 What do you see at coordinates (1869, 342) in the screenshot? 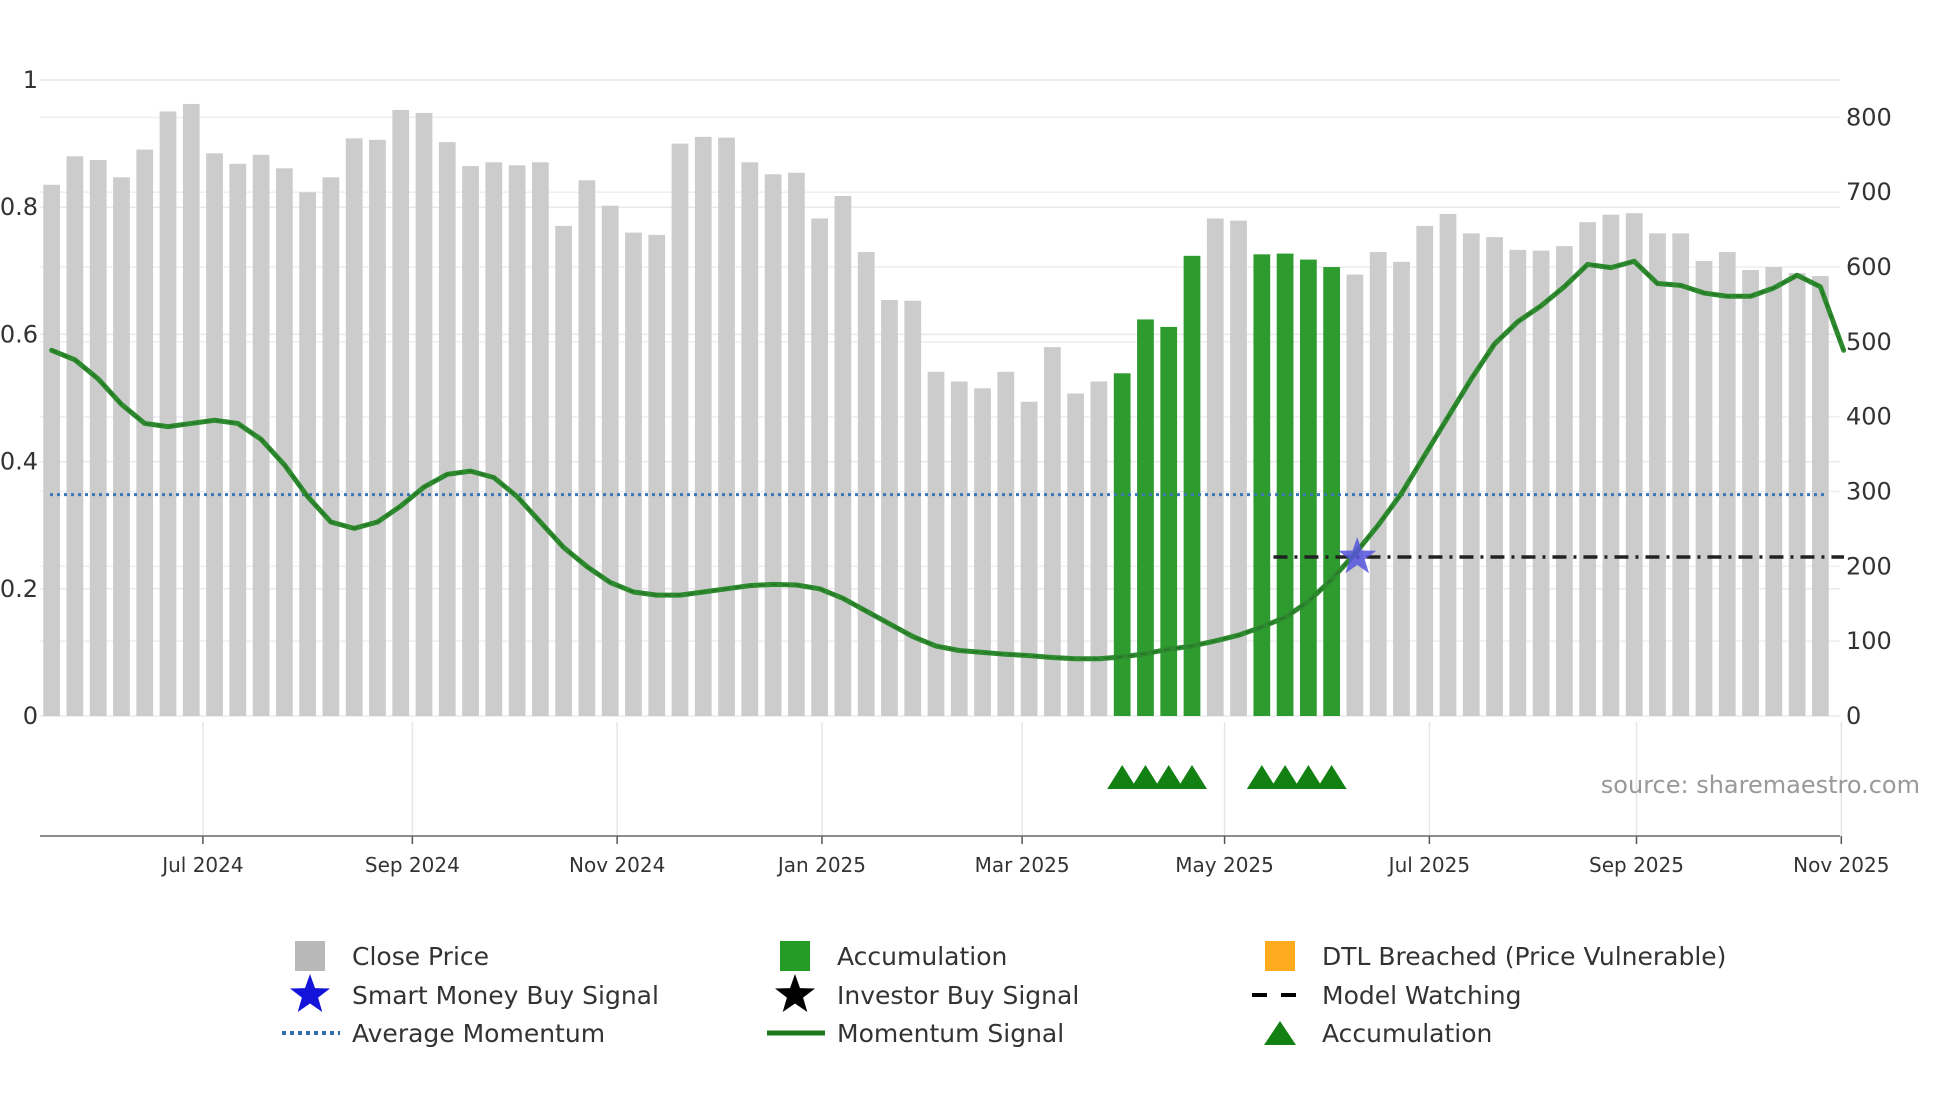
I see `right-axis-tick-label: 500` at bounding box center [1869, 342].